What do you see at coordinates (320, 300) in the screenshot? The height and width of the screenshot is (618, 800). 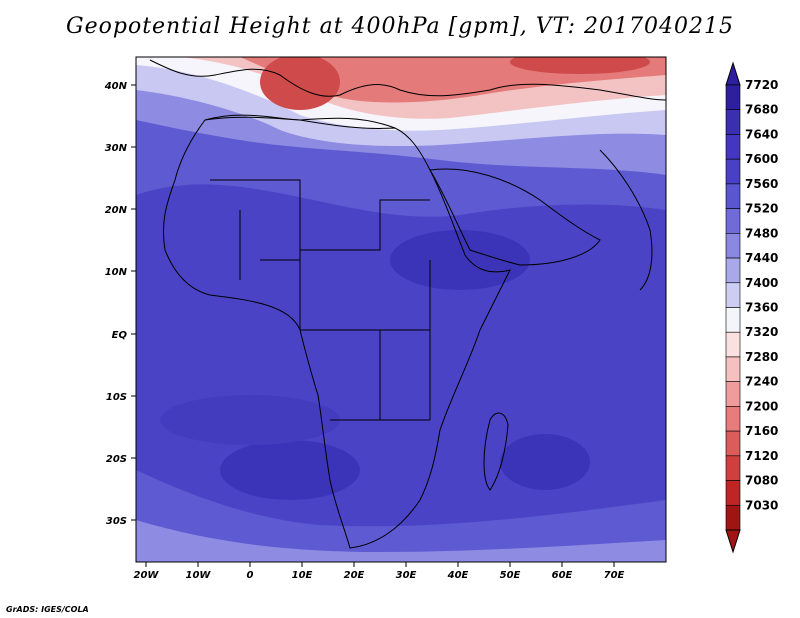 I see `internal-borders` at bounding box center [320, 300].